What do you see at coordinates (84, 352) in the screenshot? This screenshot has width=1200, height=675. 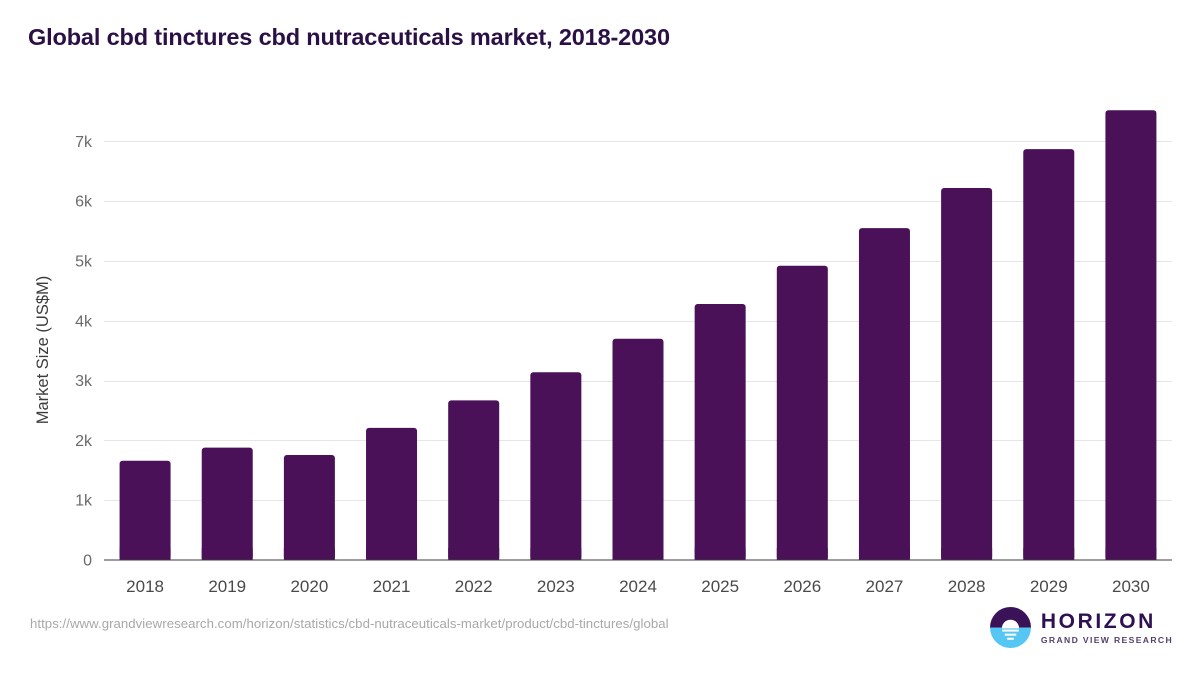 I see `y-tick-labels-group: 0 1k 2k 3k 4k 5k 6k 7k` at bounding box center [84, 352].